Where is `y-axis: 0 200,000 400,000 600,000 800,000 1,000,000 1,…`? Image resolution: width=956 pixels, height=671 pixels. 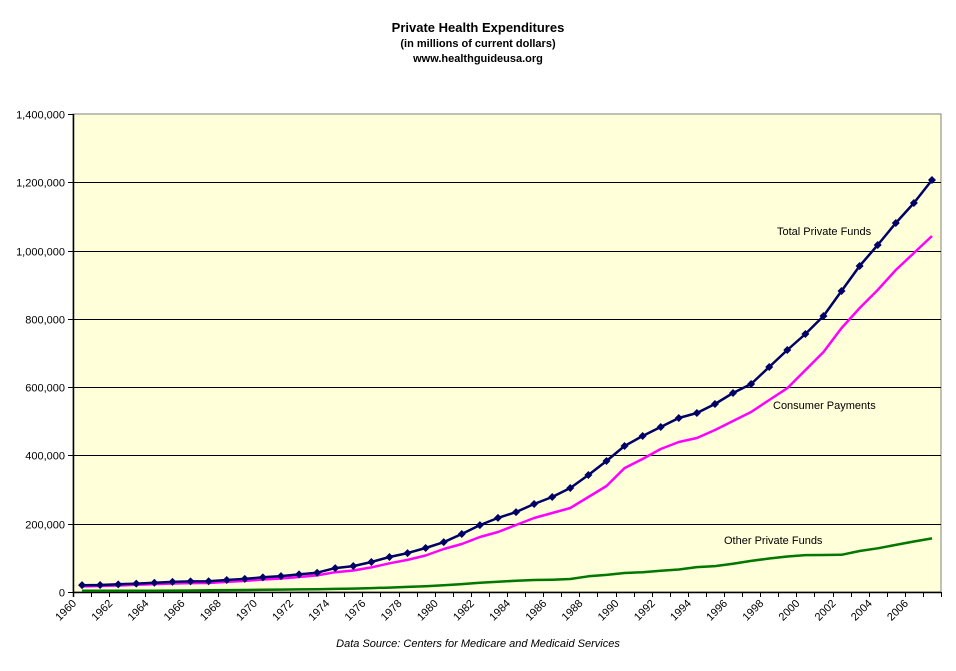 y-axis: 0 200,000 400,000 600,000 800,000 1,000,000 1,… is located at coordinates (45, 355).